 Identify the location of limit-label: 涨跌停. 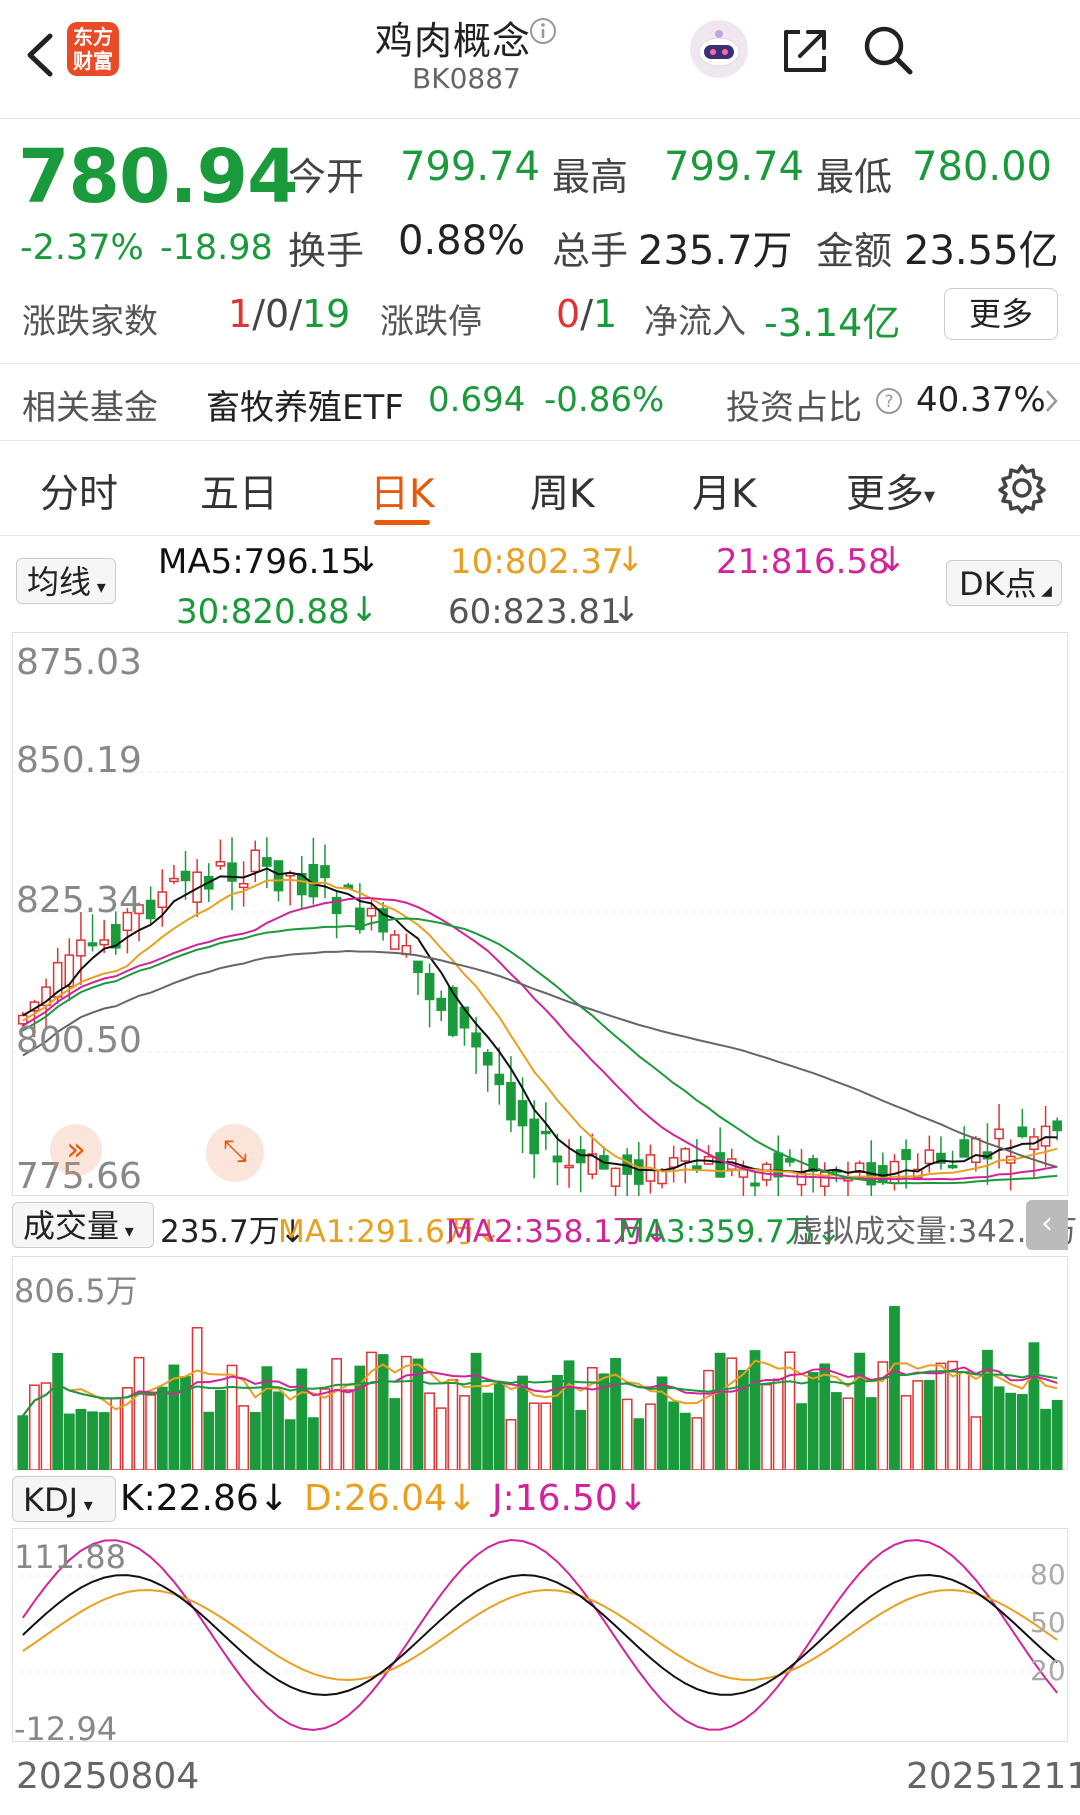
(431, 322).